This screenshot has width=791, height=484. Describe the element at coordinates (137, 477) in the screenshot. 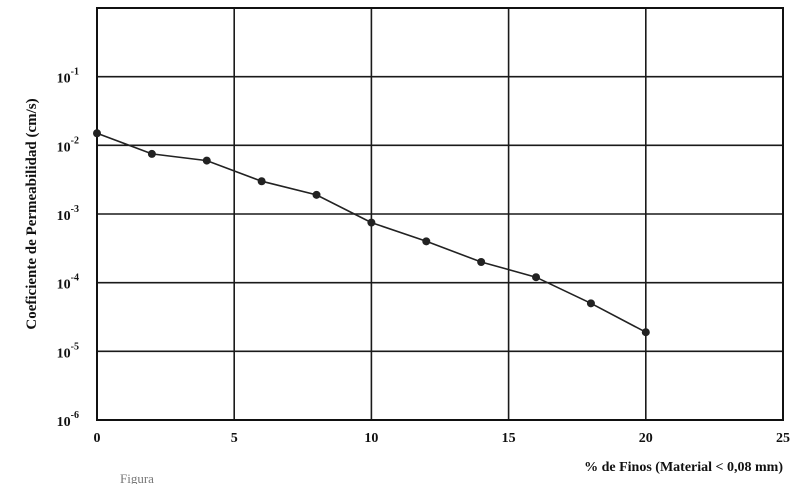

I see `figure-caption: Figura` at that location.